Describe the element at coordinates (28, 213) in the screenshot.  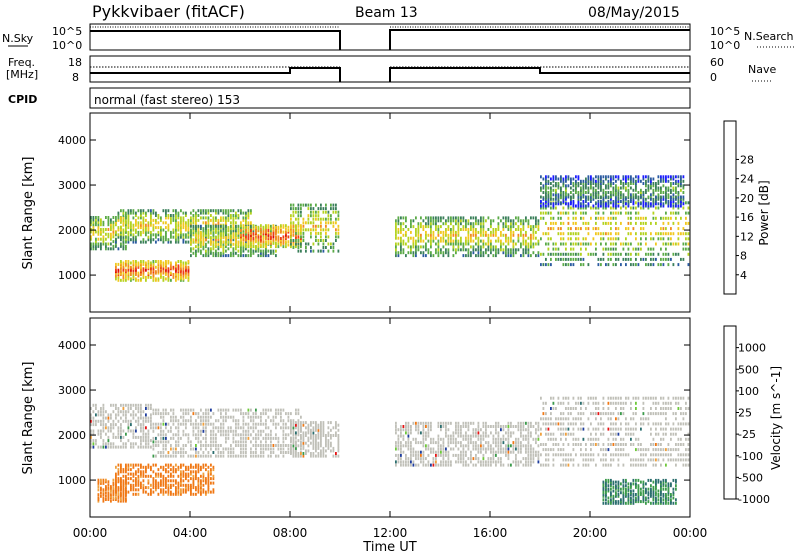
I see `power-ylabel: Slant Range [km]` at that location.